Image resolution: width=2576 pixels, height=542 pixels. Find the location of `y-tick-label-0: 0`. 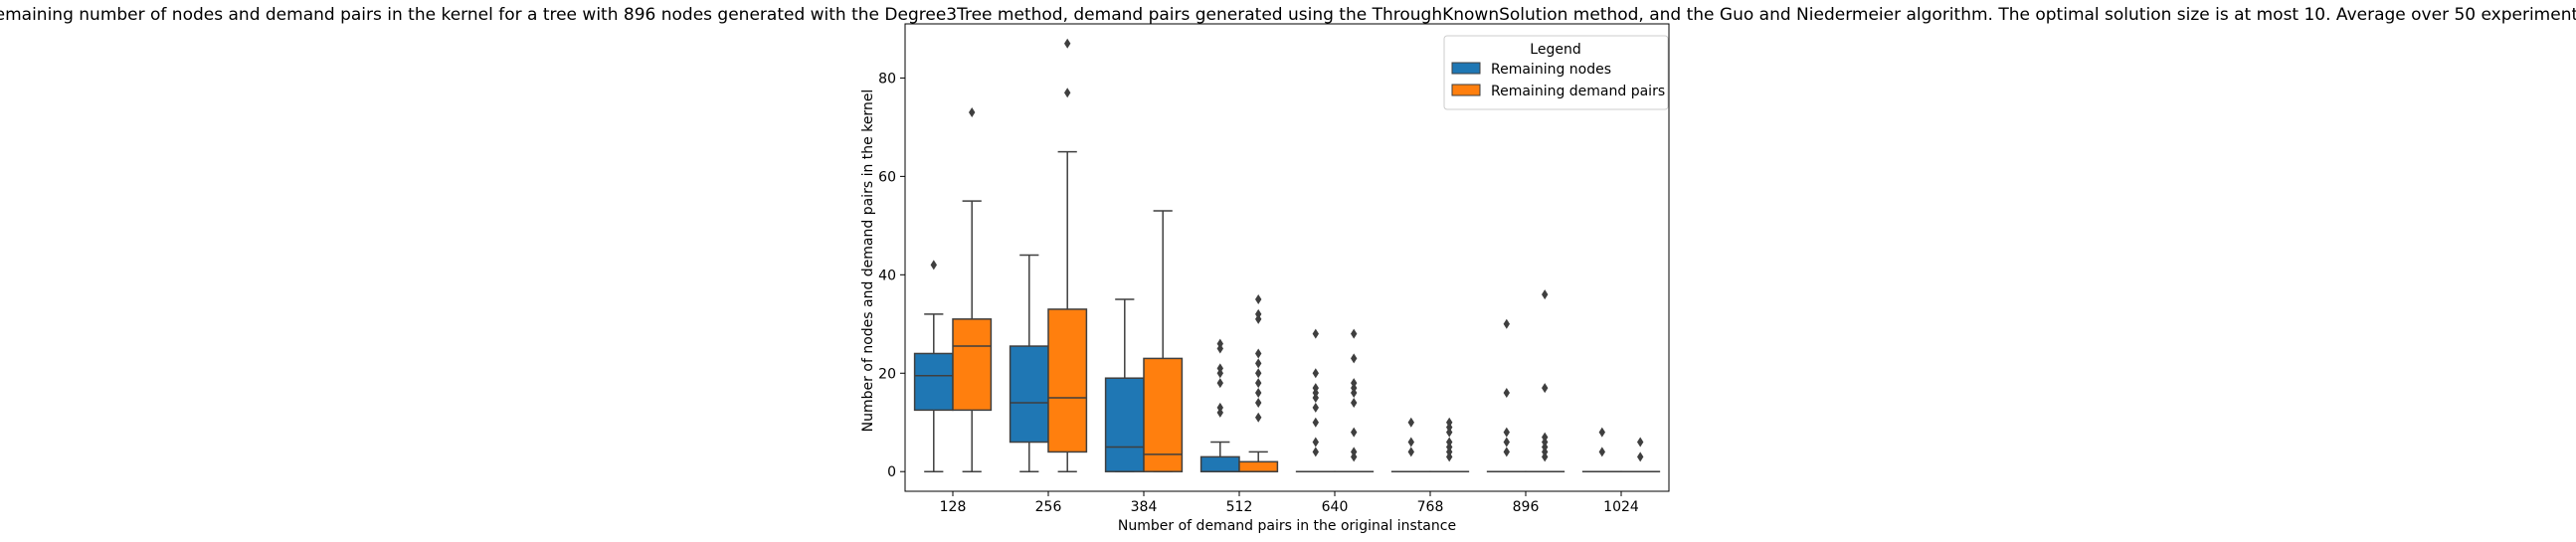

y-tick-label-0: 0 is located at coordinates (891, 472).